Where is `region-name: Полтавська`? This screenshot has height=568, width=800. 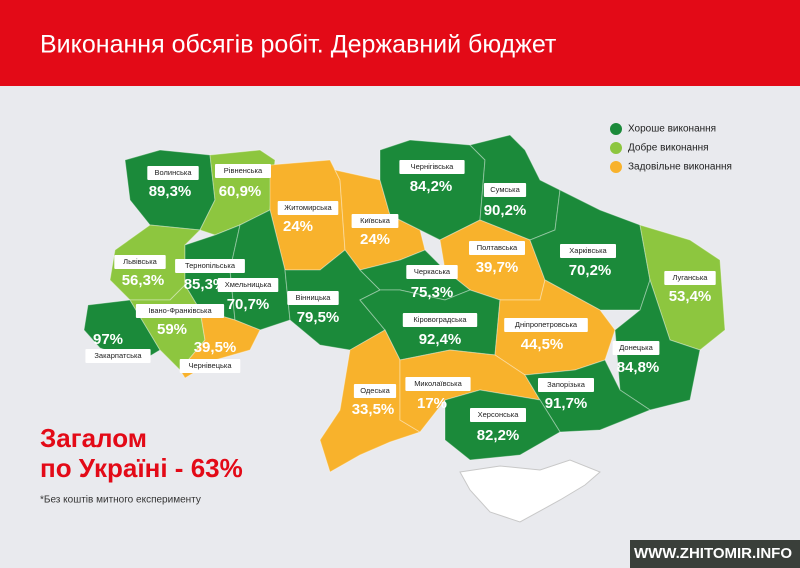 region-name: Полтавська is located at coordinates (497, 247).